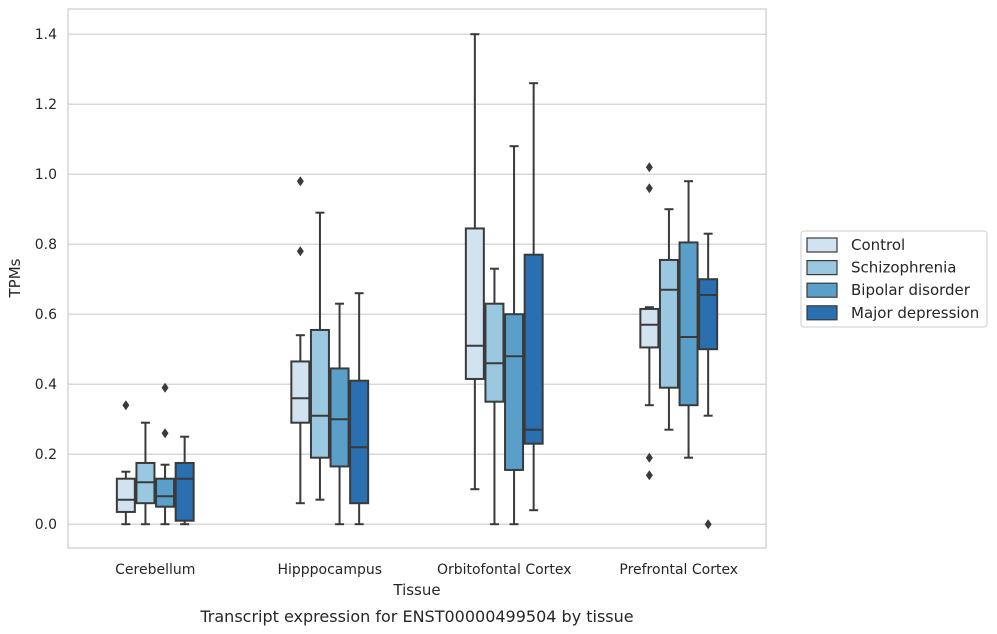  What do you see at coordinates (878, 245) in the screenshot?
I see `legend-entry: Control` at bounding box center [878, 245].